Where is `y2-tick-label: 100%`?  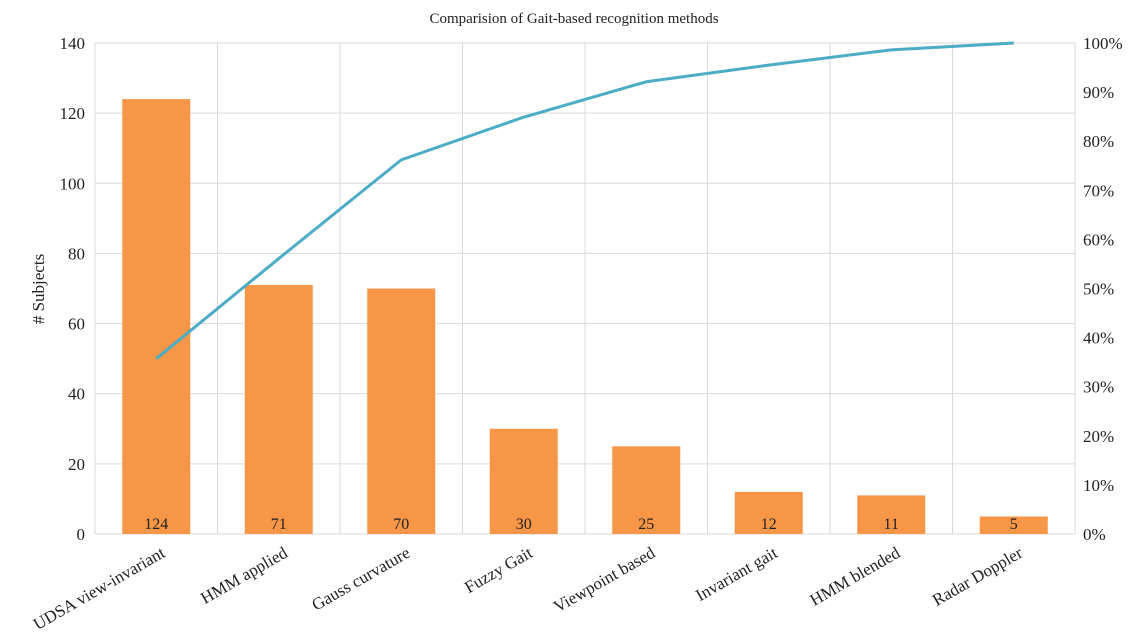
y2-tick-label: 100% is located at coordinates (1103, 43).